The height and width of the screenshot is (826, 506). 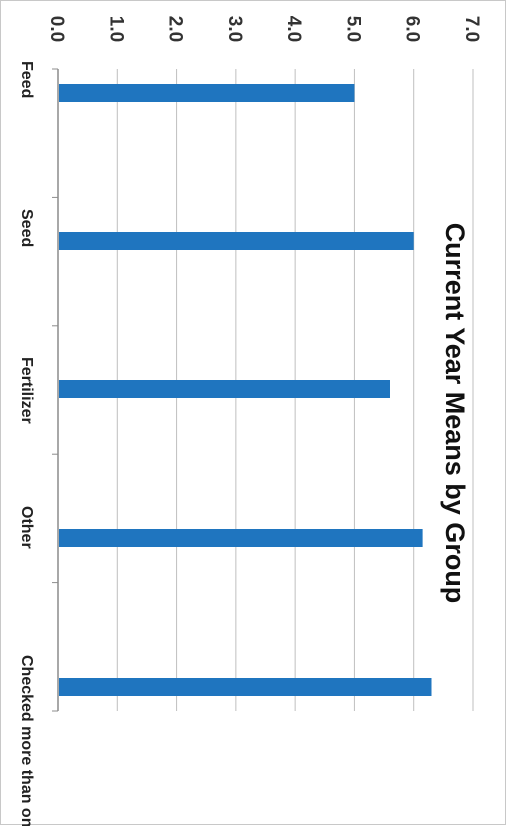 I want to click on y-tick-label: 1.0, so click(x=115, y=29).